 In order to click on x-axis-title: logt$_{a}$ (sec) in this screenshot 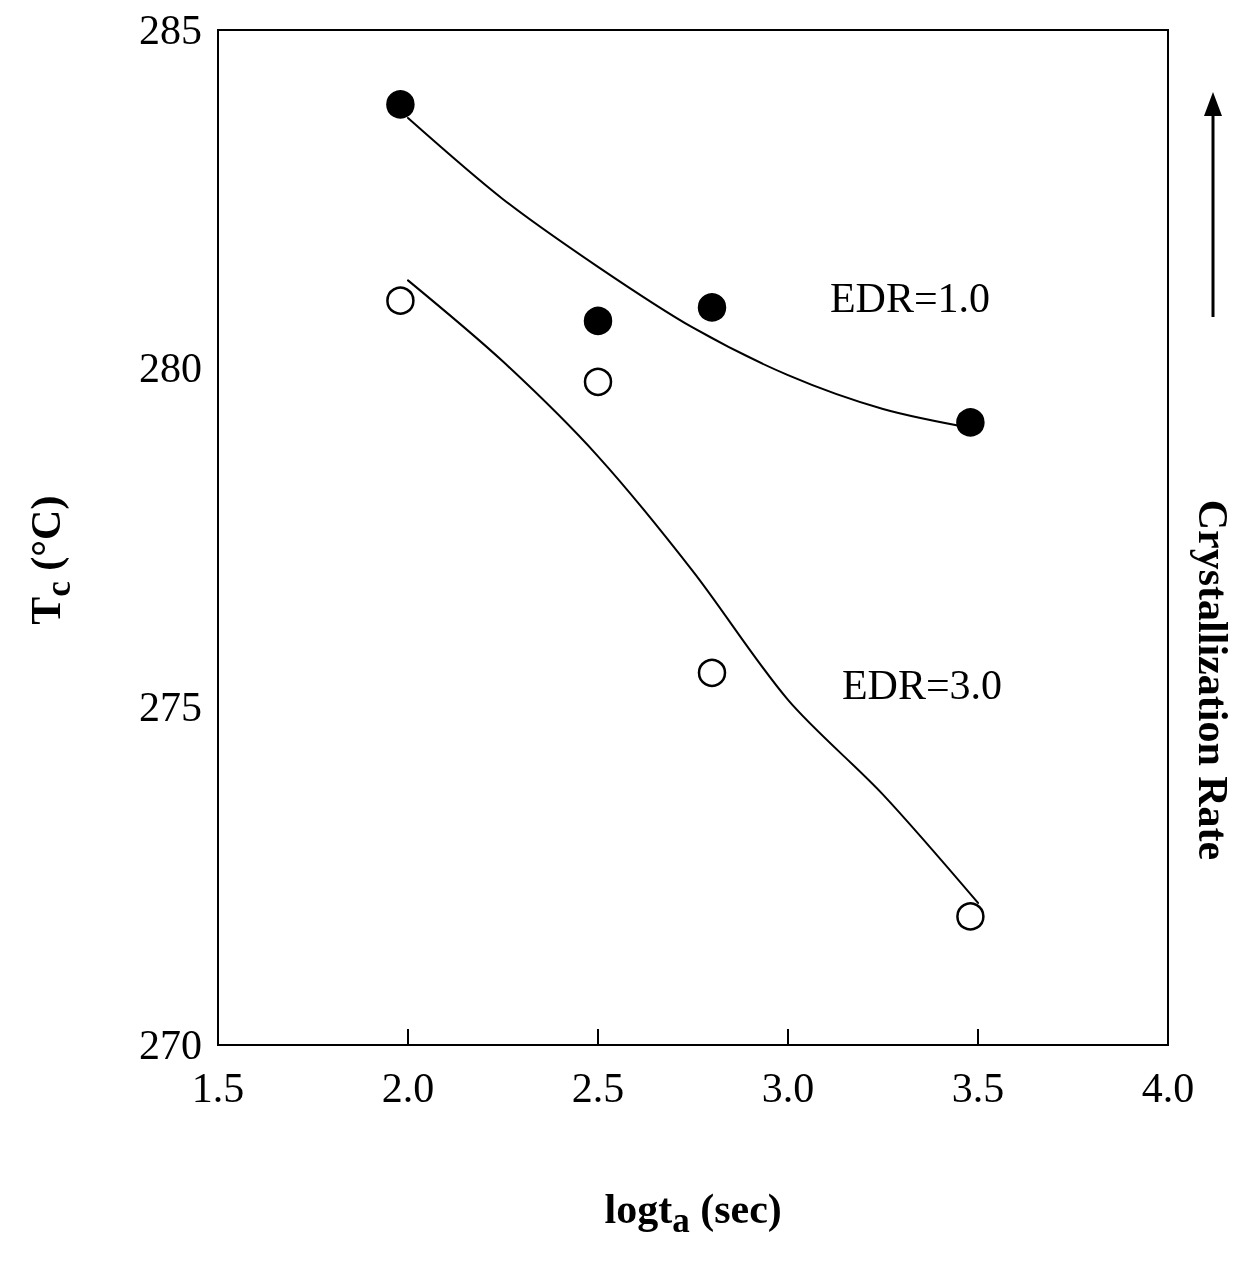, I will do `click(693, 1213)`.